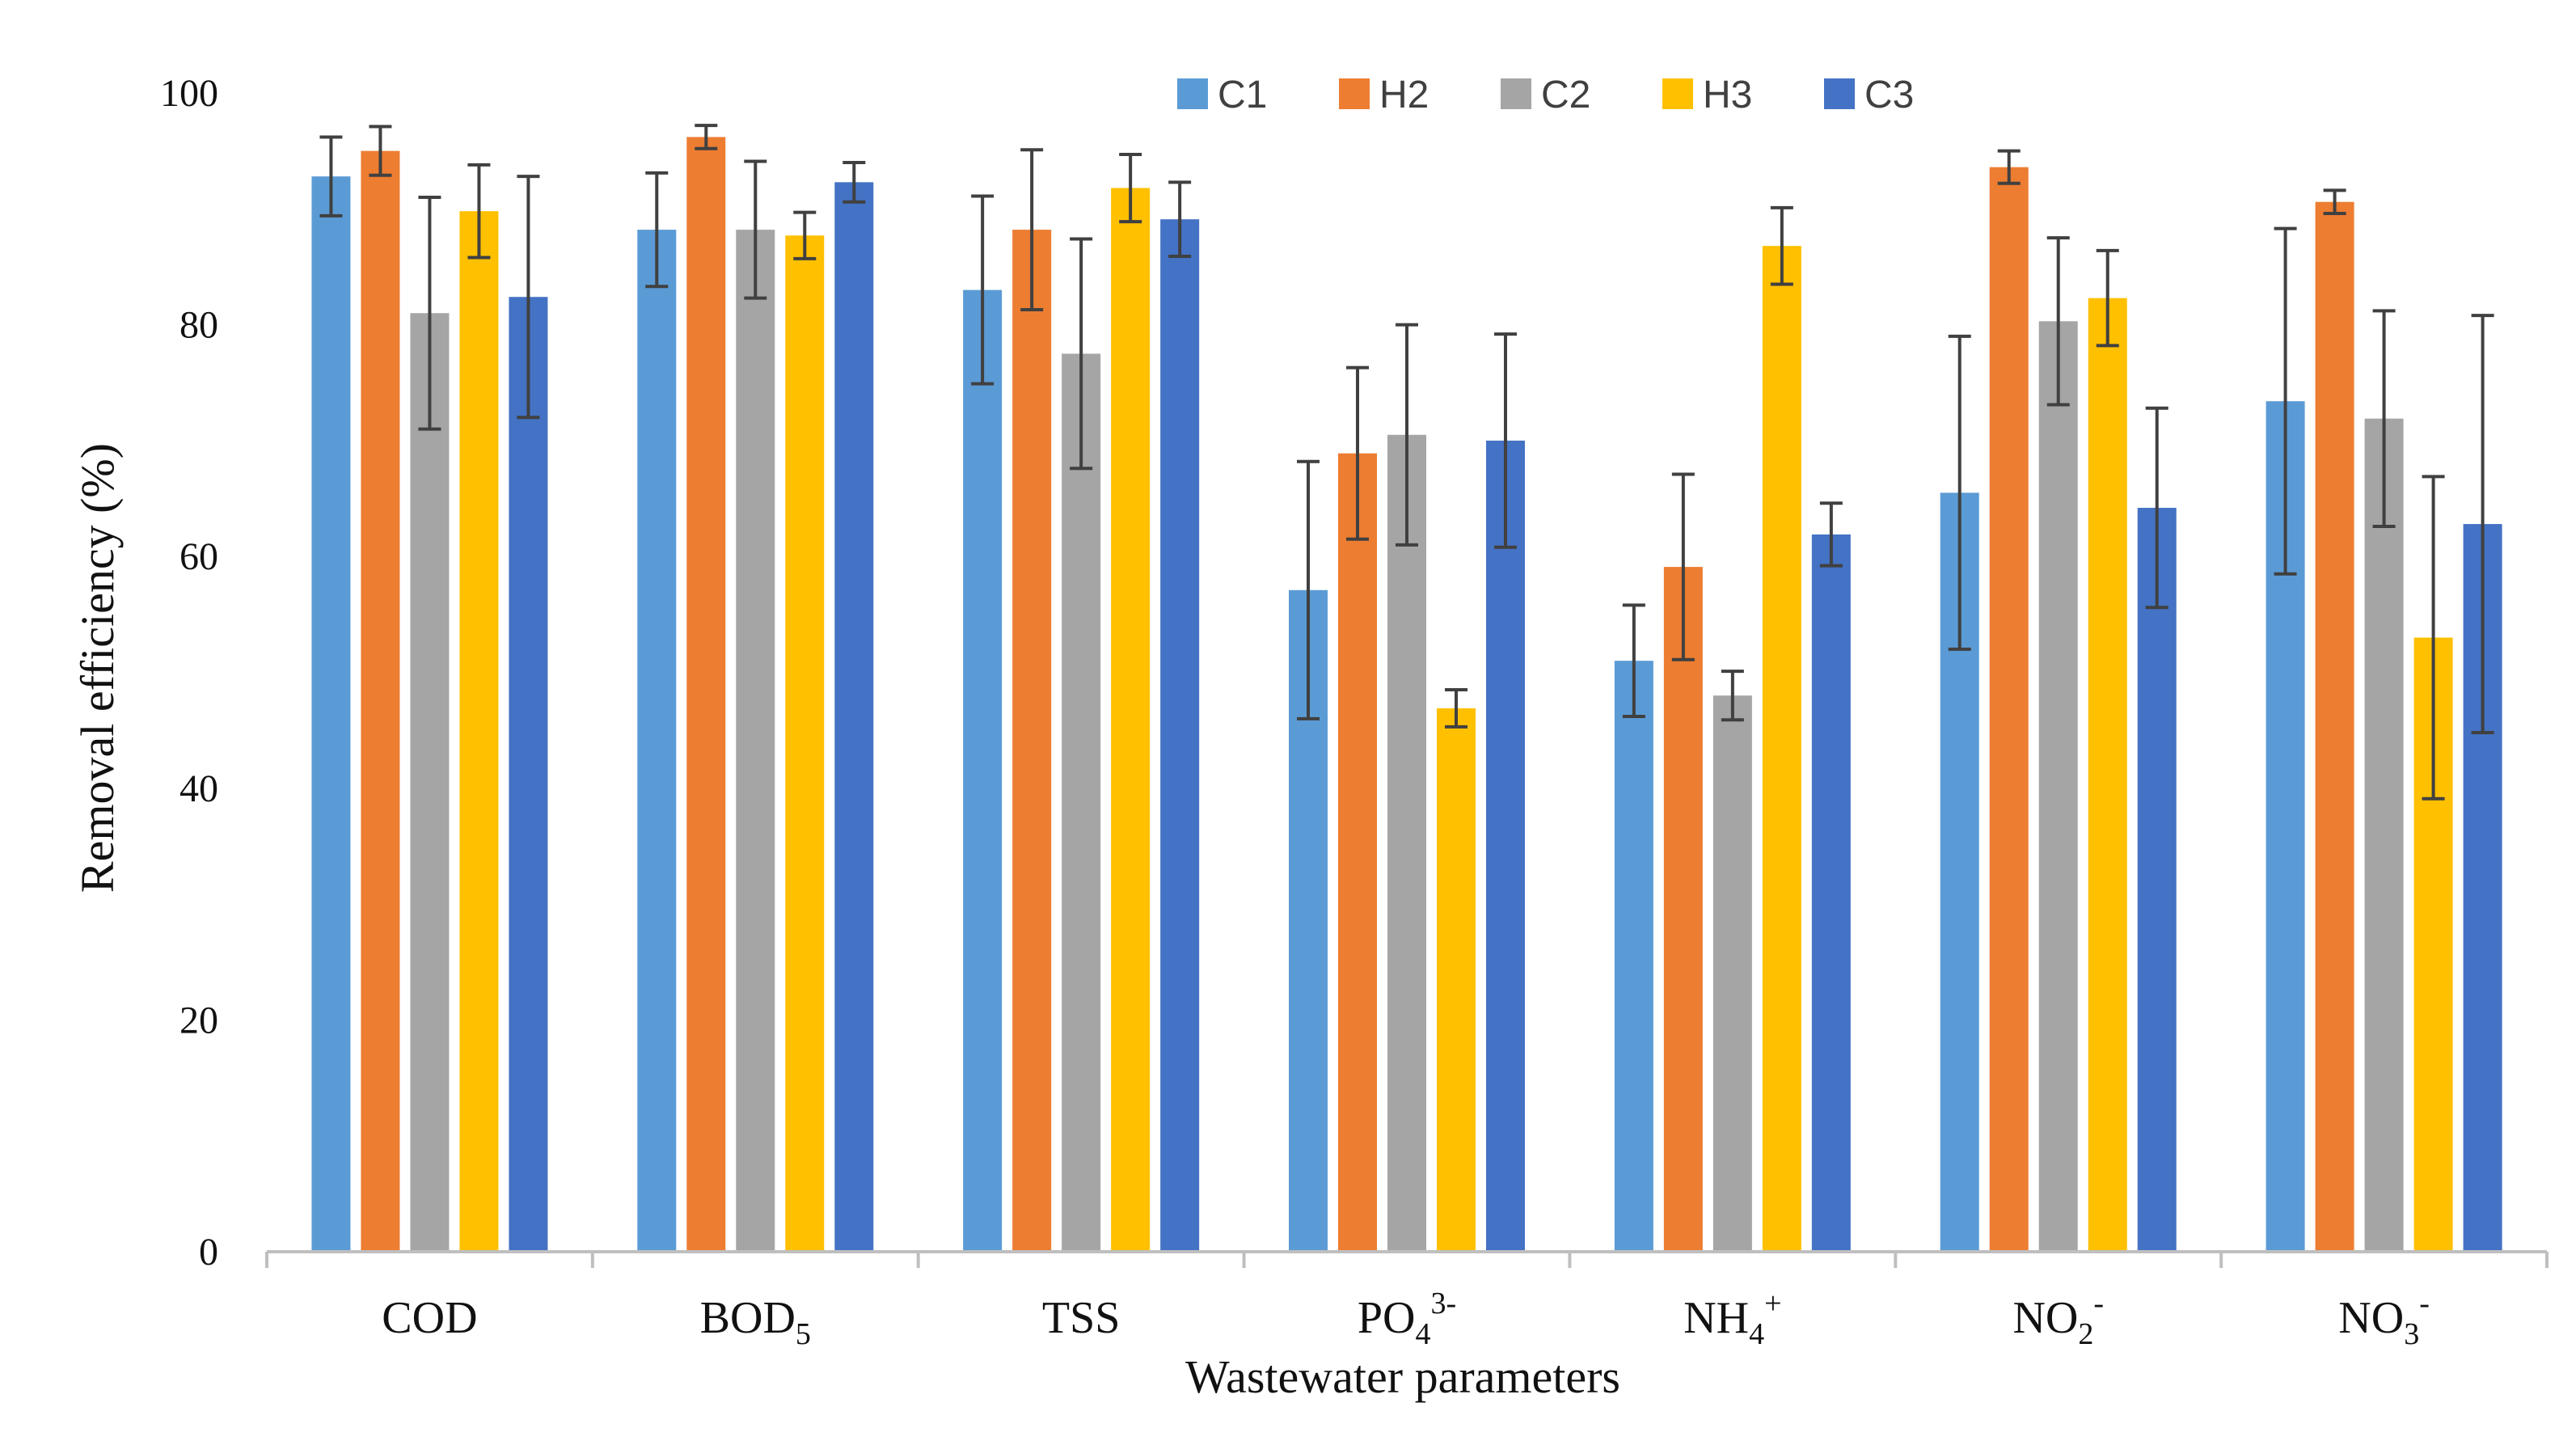  Describe the element at coordinates (1565, 95) in the screenshot. I see `legend-label: C2` at that location.